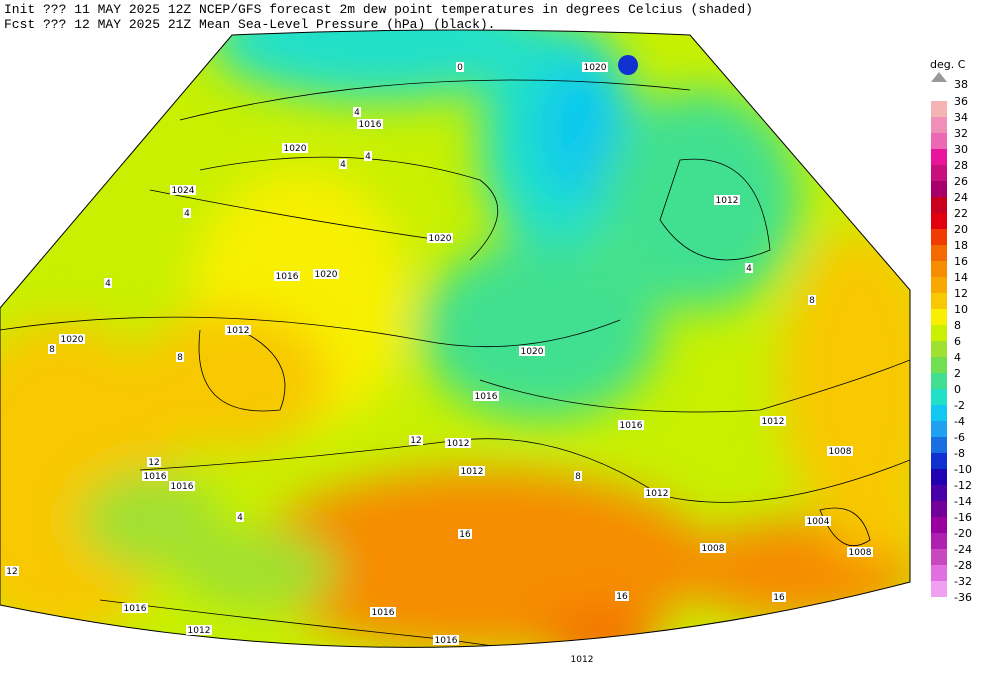 This screenshot has height=680, width=1000. What do you see at coordinates (961, 277) in the screenshot?
I see `colorbar-label: 14` at bounding box center [961, 277].